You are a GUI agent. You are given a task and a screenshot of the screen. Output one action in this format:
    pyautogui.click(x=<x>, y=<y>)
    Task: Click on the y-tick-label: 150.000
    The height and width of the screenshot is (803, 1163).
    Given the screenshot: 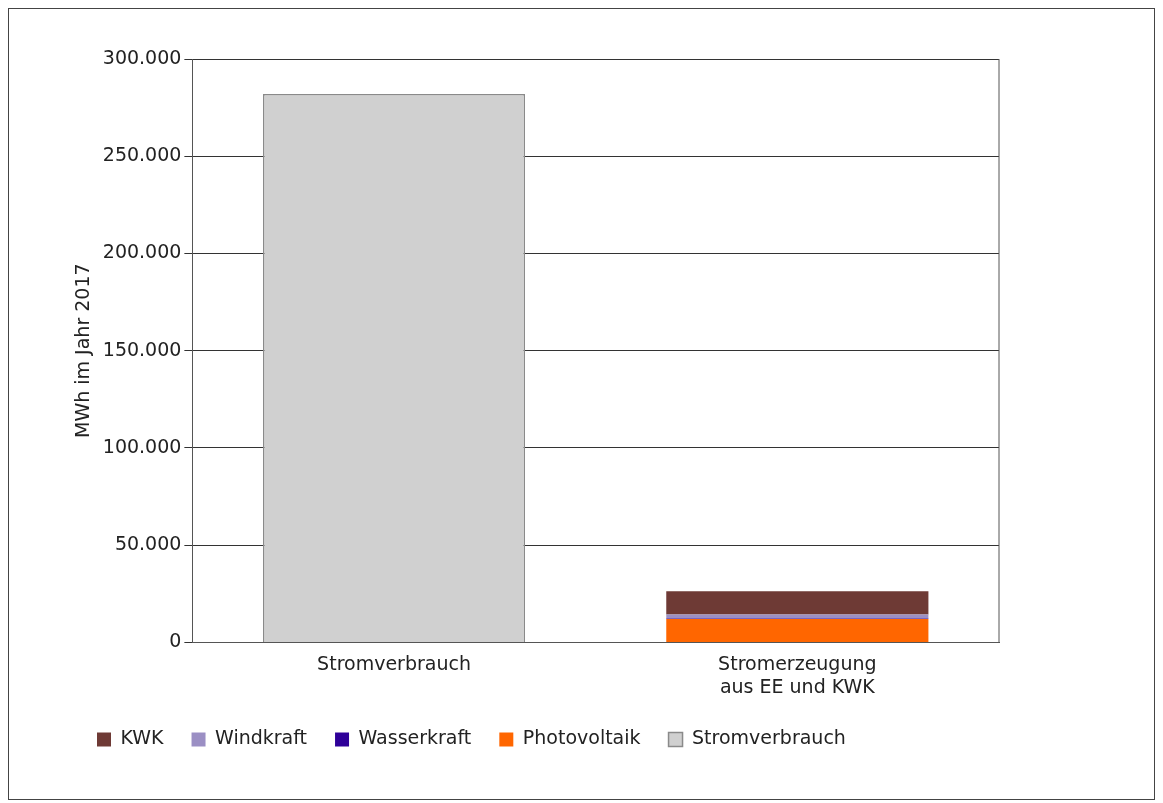 What is the action you would take?
    pyautogui.click(x=142, y=348)
    